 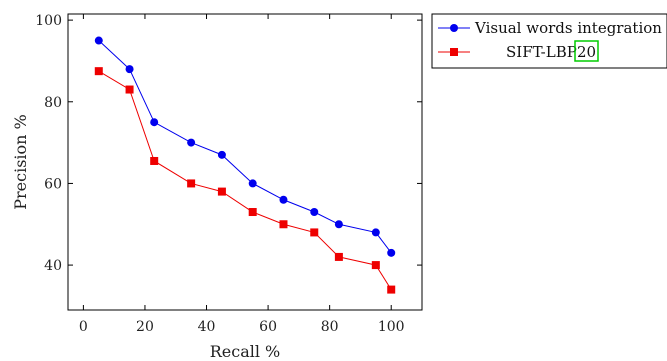 What do you see at coordinates (268, 327) in the screenshot?
I see `x-tick-label: 60` at bounding box center [268, 327].